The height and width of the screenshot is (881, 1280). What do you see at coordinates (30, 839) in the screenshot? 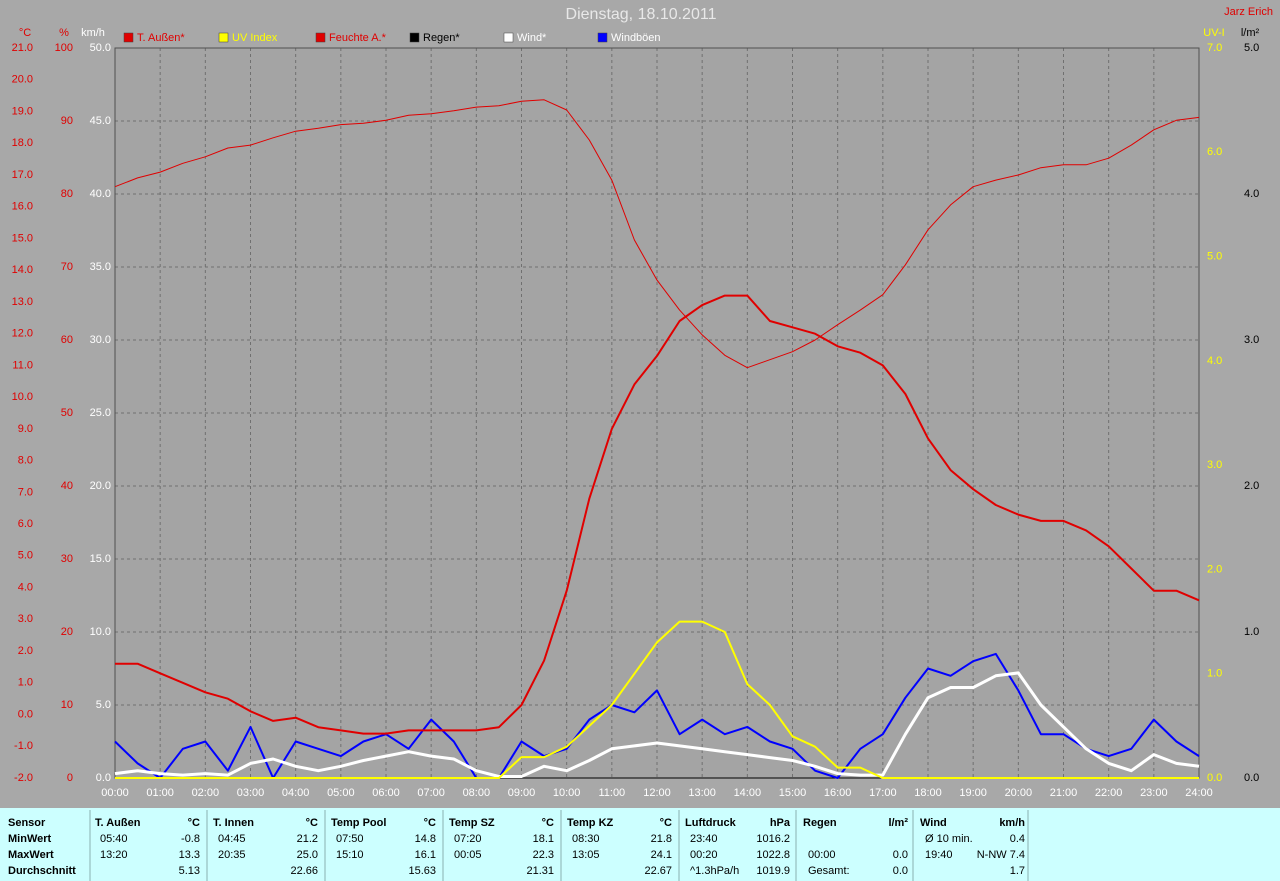
I see `row-label: MinWert` at bounding box center [30, 839].